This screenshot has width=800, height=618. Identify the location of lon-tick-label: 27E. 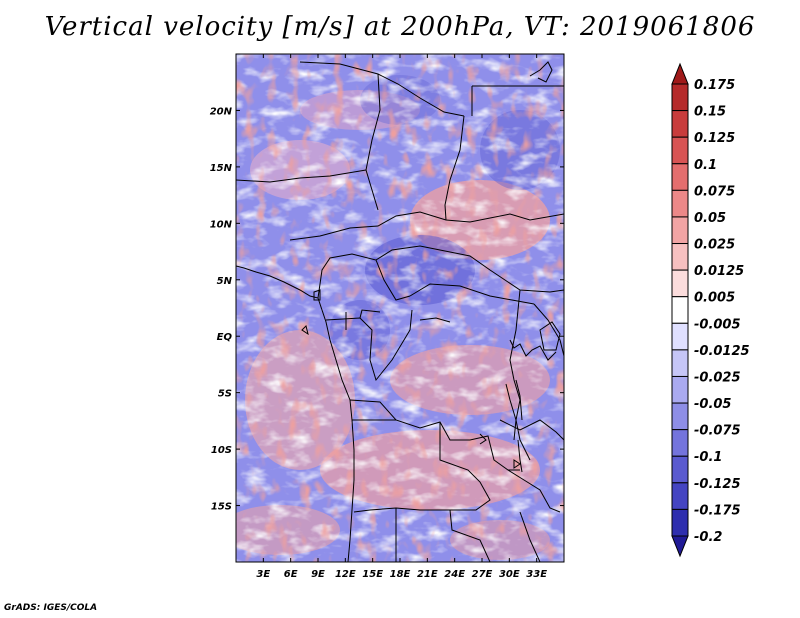
(482, 574).